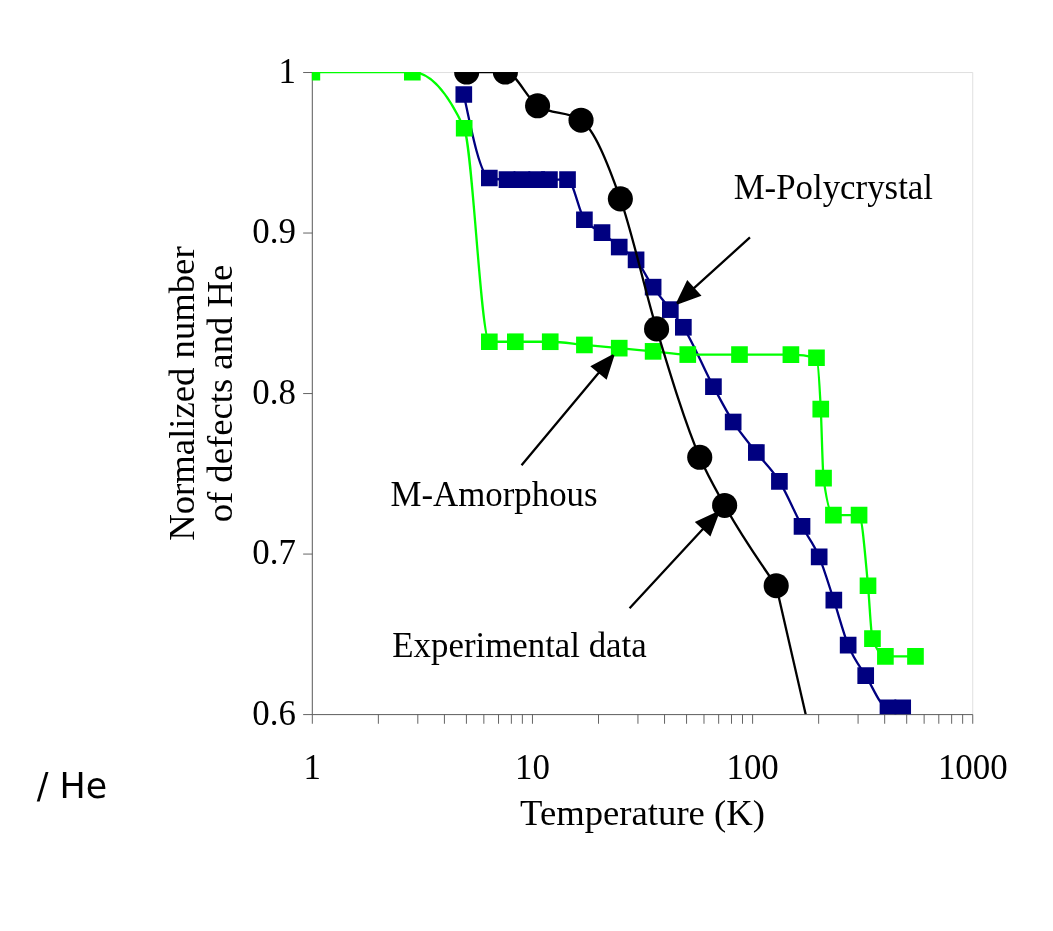 Image resolution: width=1053 pixels, height=931 pixels. Describe the element at coordinates (274, 392) in the screenshot. I see `y-tick-label: 0.8` at that location.